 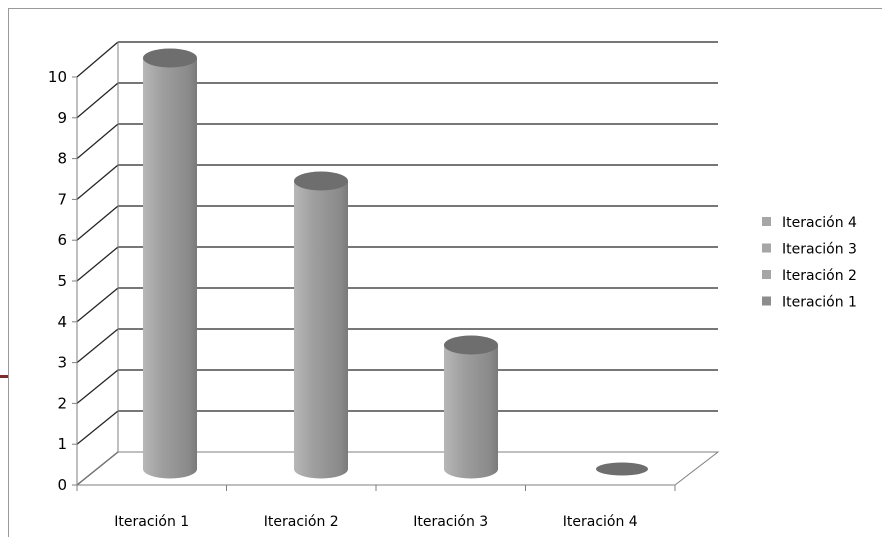 I want to click on x-category-label: Iteración 1, so click(x=151, y=522).